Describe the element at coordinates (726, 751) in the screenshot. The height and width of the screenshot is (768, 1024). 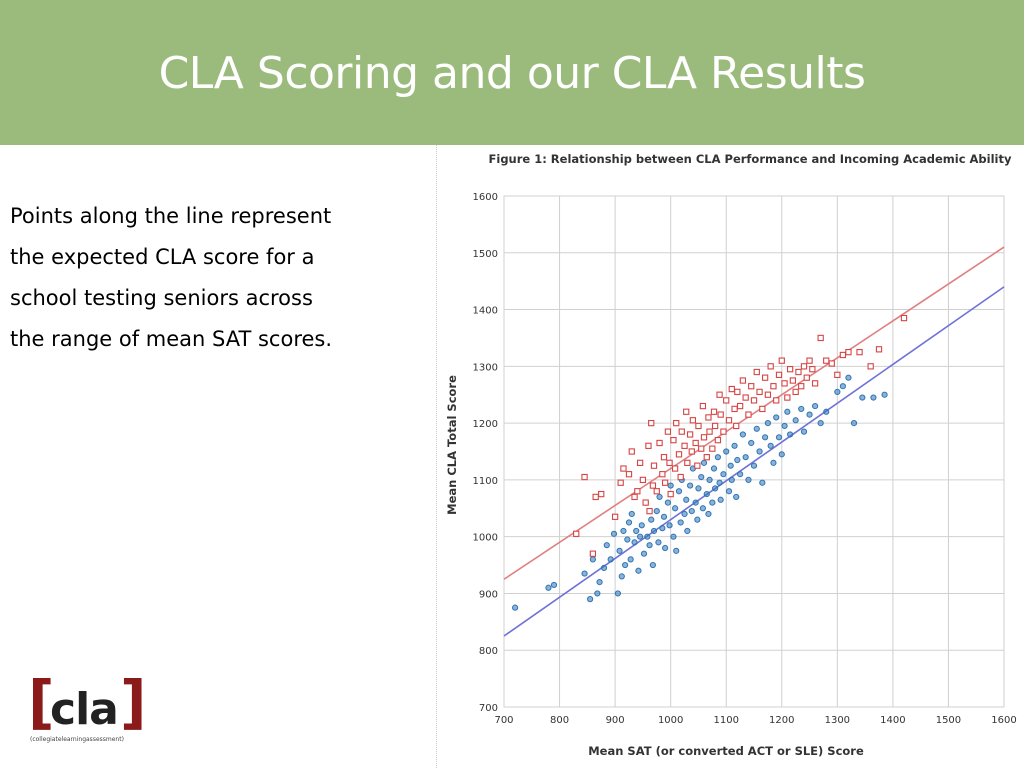
I see `x-axis-label: Mean SAT (or converted ACT or SLE) Score` at that location.